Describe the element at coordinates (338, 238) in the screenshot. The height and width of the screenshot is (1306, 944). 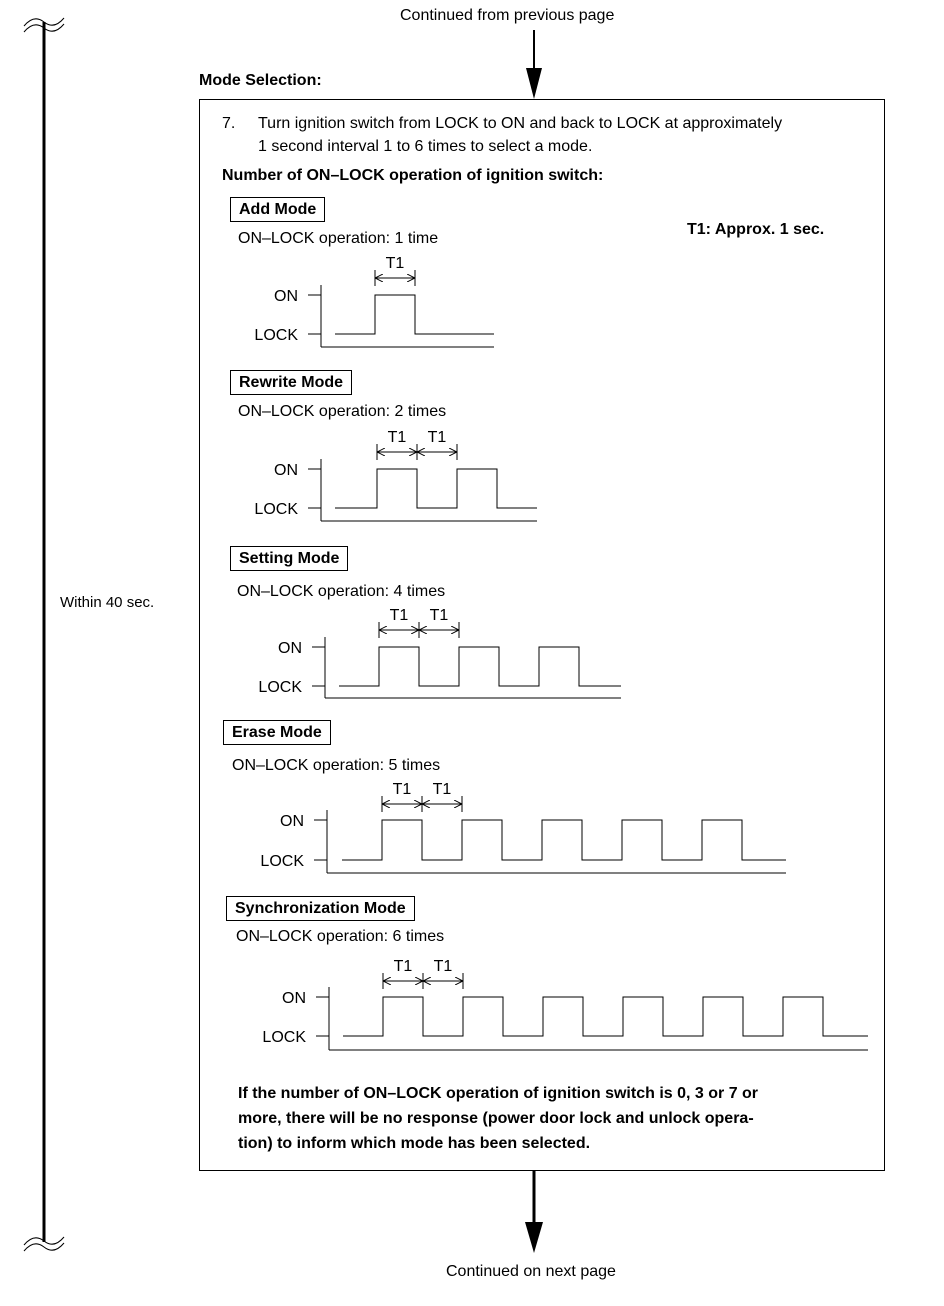
I see `mode-operation-add: ON–LOCK operation: 1 time` at that location.